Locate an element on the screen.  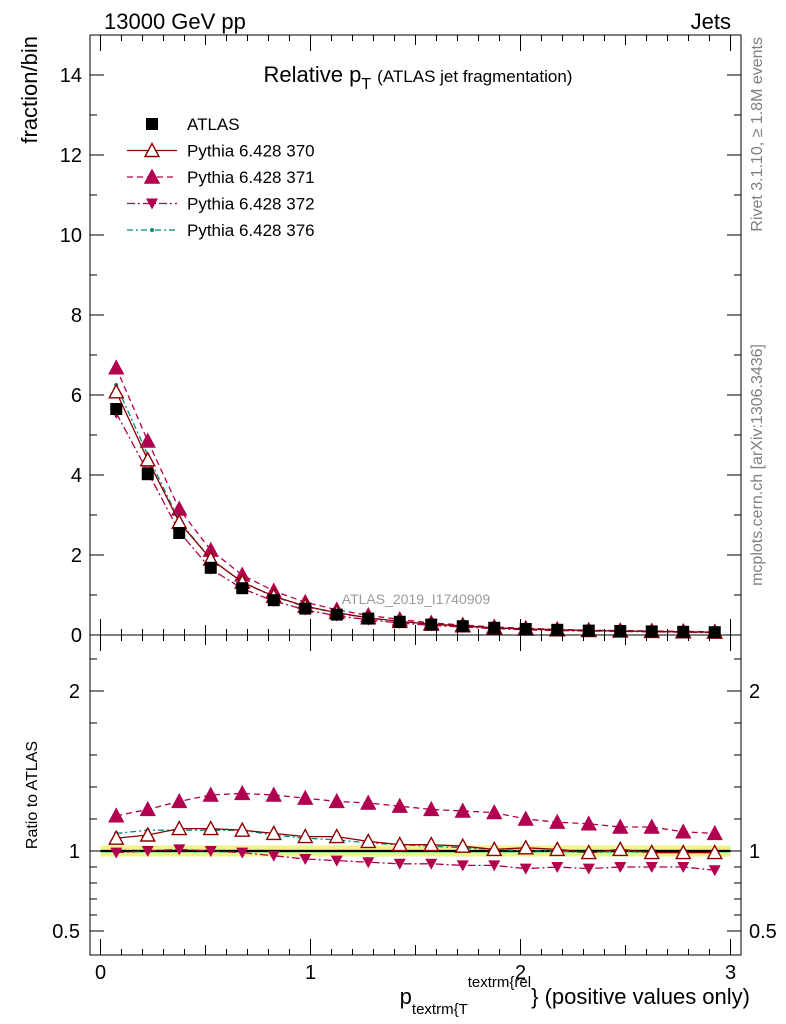
xlabel-main: p is located at coordinates (406, 996).